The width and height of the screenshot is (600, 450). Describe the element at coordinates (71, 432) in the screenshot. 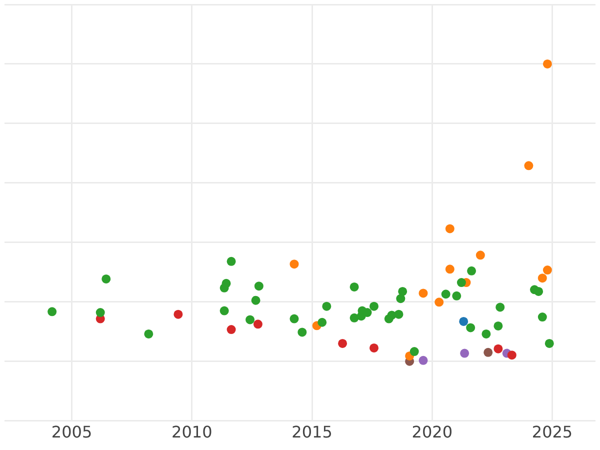

I see `x-tick-label: 2005` at that location.